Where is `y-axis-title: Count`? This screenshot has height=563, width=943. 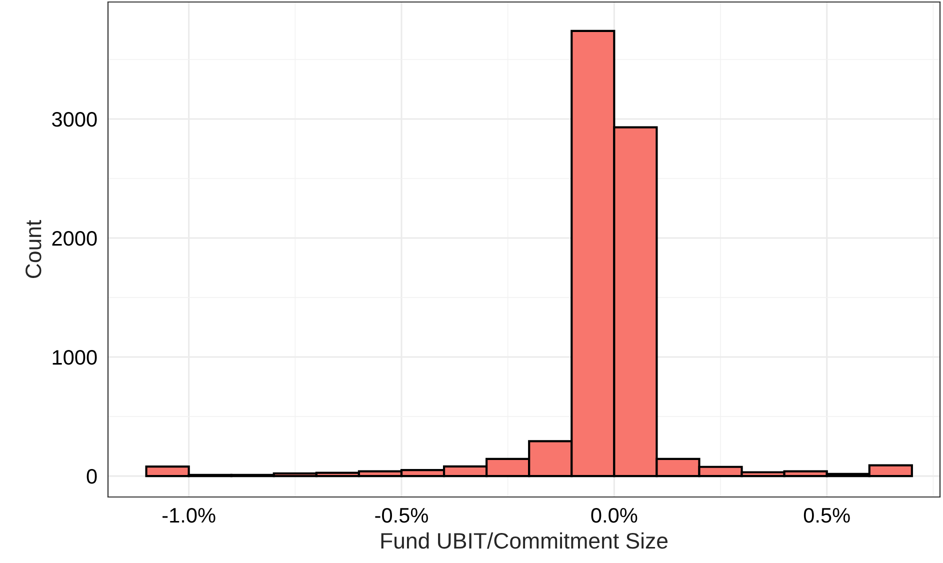
y-axis-title: Count is located at coordinates (34, 249).